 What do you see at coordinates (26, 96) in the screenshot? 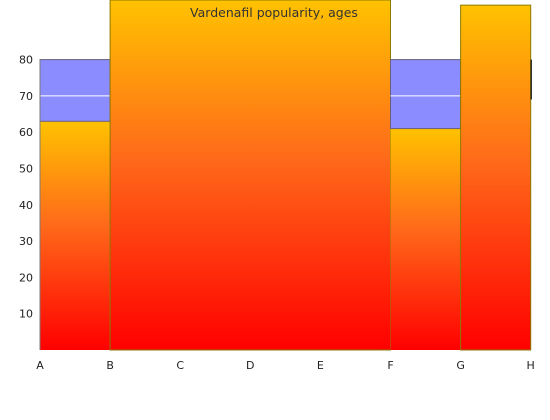
I see `y-tick-label: 70` at bounding box center [26, 96].